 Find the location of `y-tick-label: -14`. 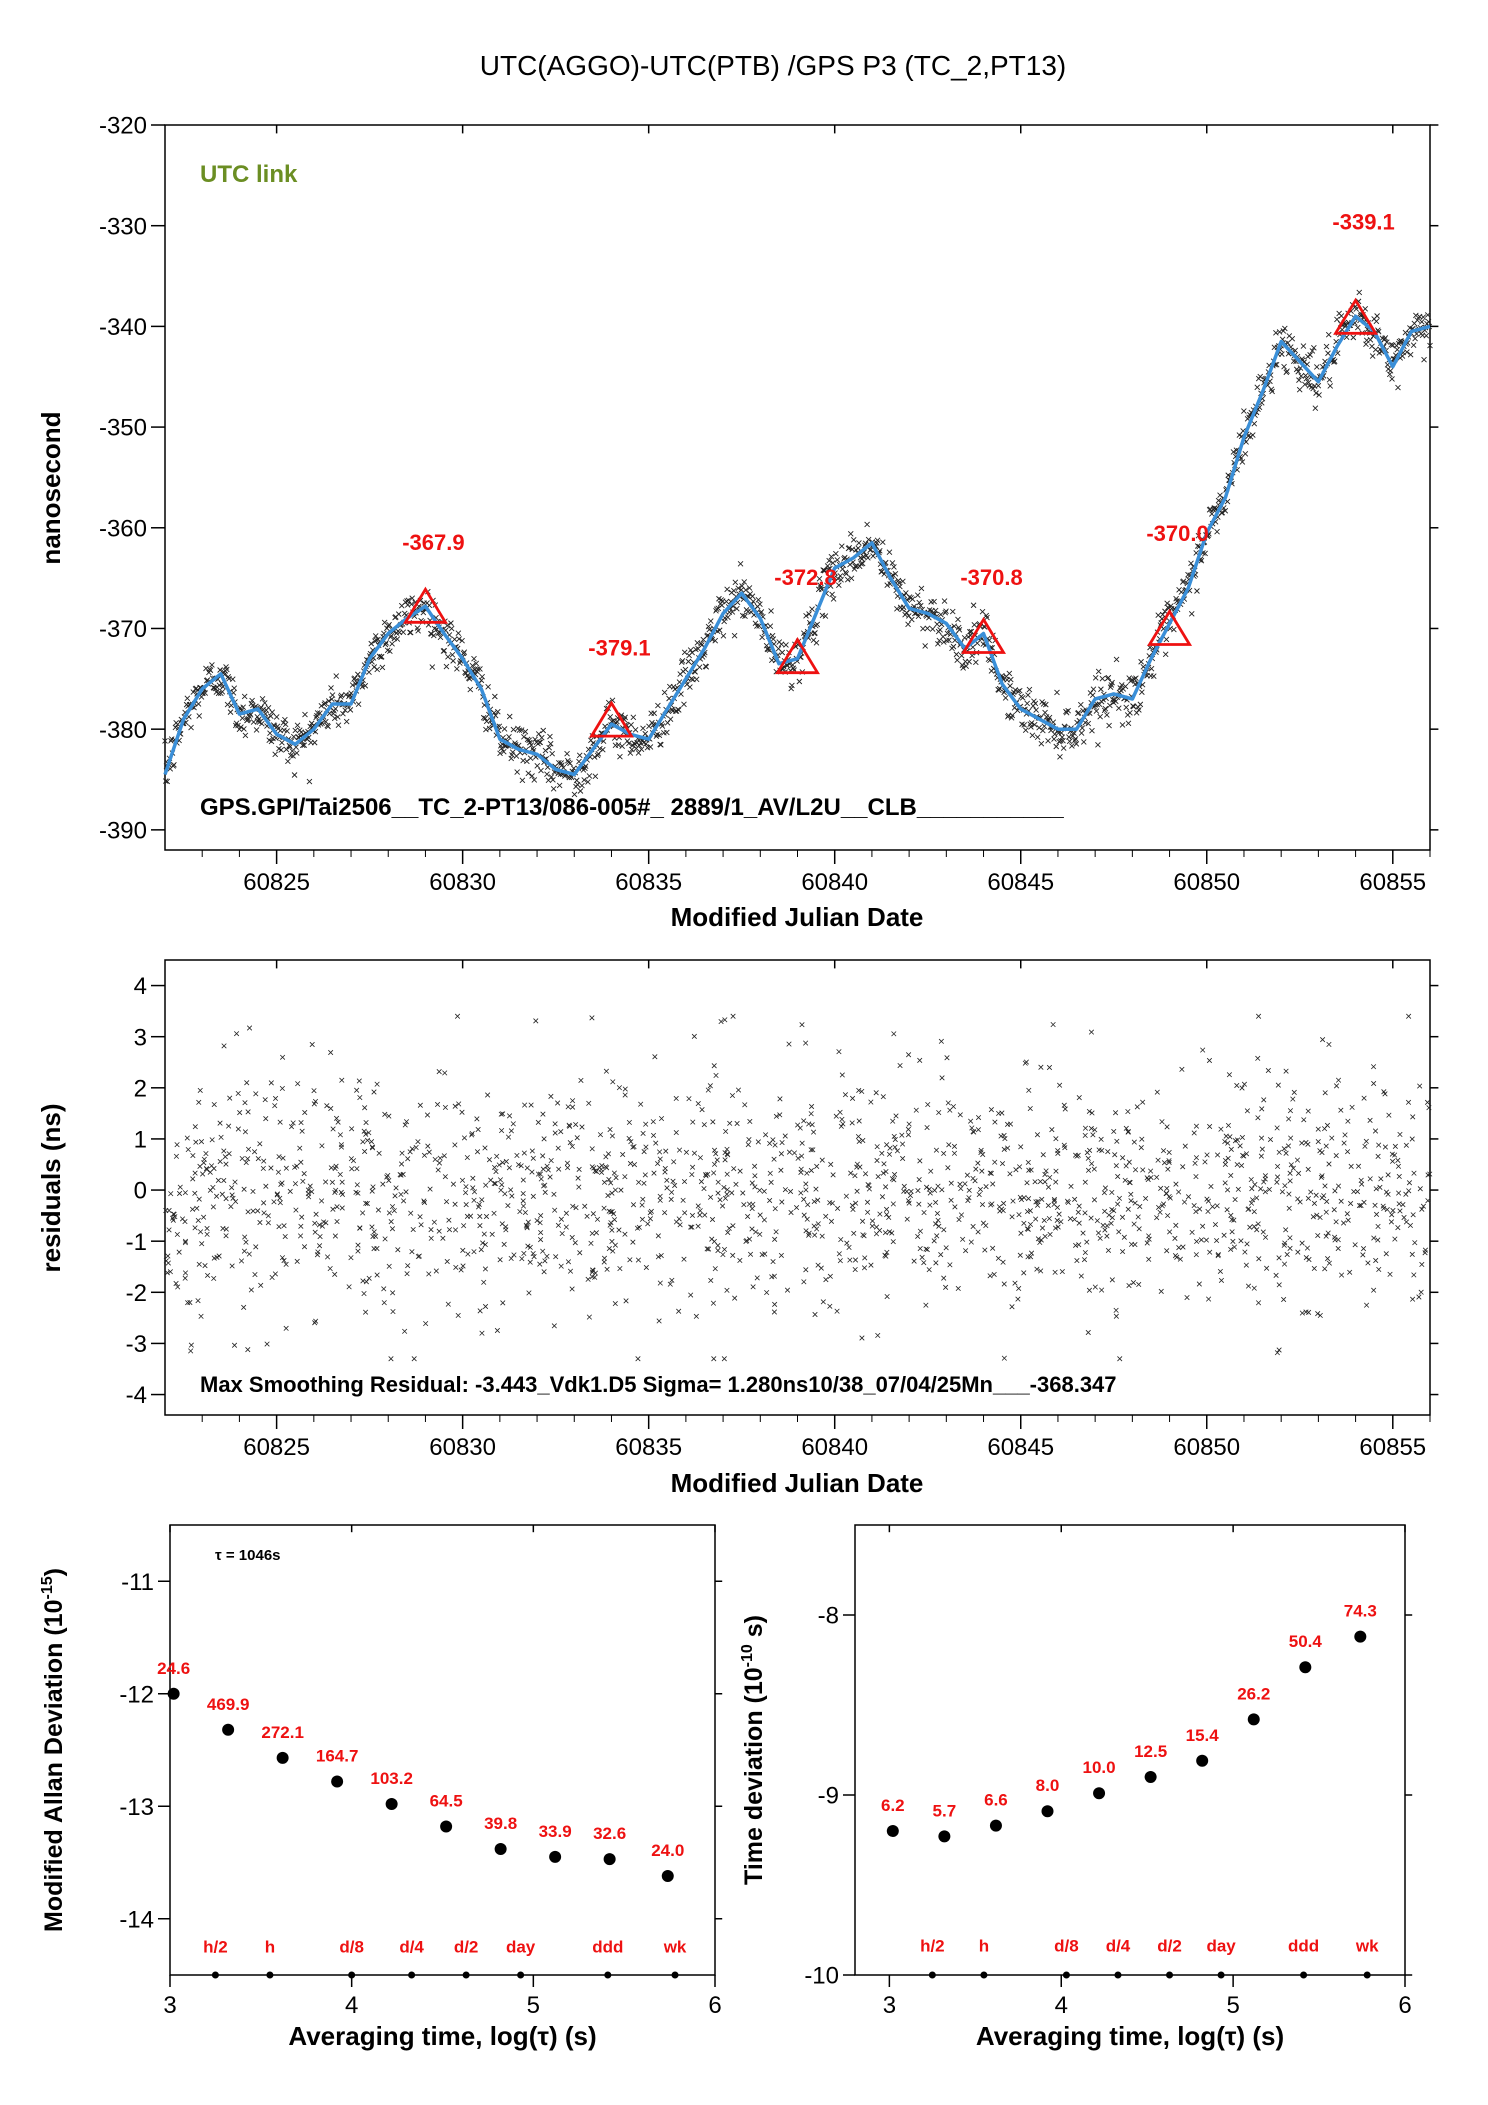

y-tick-label: -14 is located at coordinates (136, 1919).